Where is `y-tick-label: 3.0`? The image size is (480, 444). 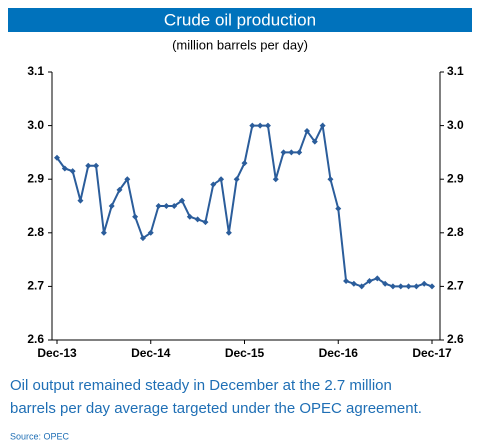 y-tick-label: 3.0 is located at coordinates (35, 125).